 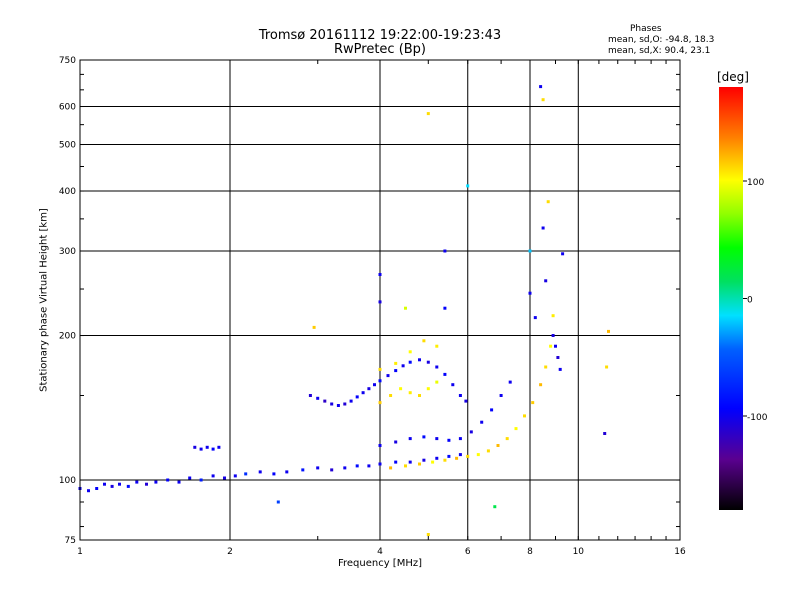 What do you see at coordinates (70, 541) in the screenshot?
I see `y-tick-label: 75` at bounding box center [70, 541].